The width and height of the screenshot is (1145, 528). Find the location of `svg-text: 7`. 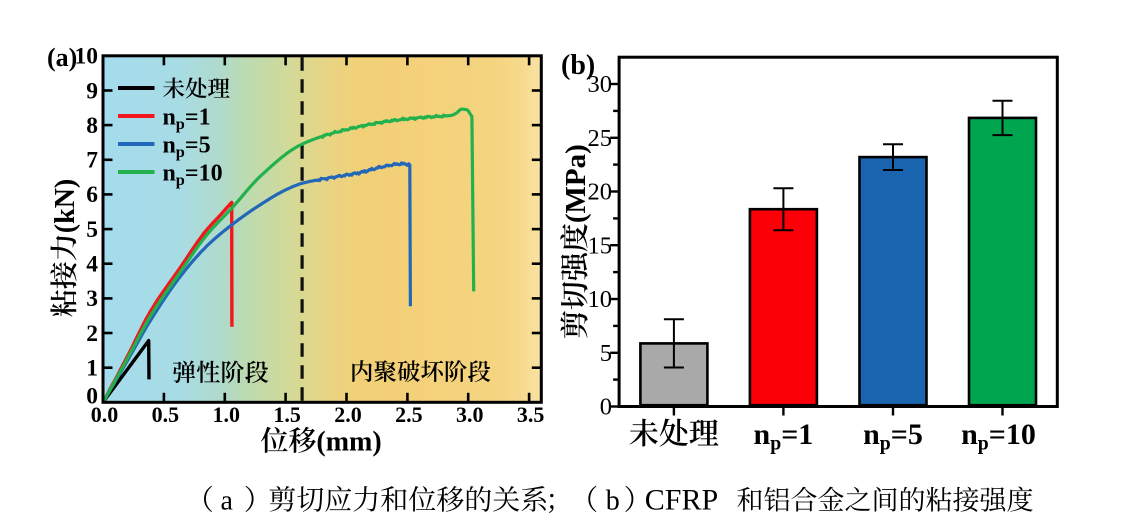

svg-text: 7 is located at coordinates (92, 161).